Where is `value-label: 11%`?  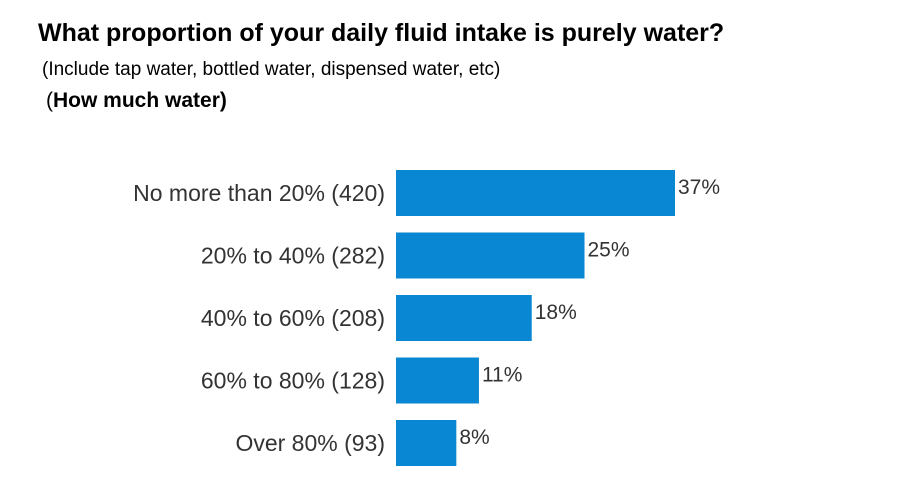 value-label: 11% is located at coordinates (502, 375).